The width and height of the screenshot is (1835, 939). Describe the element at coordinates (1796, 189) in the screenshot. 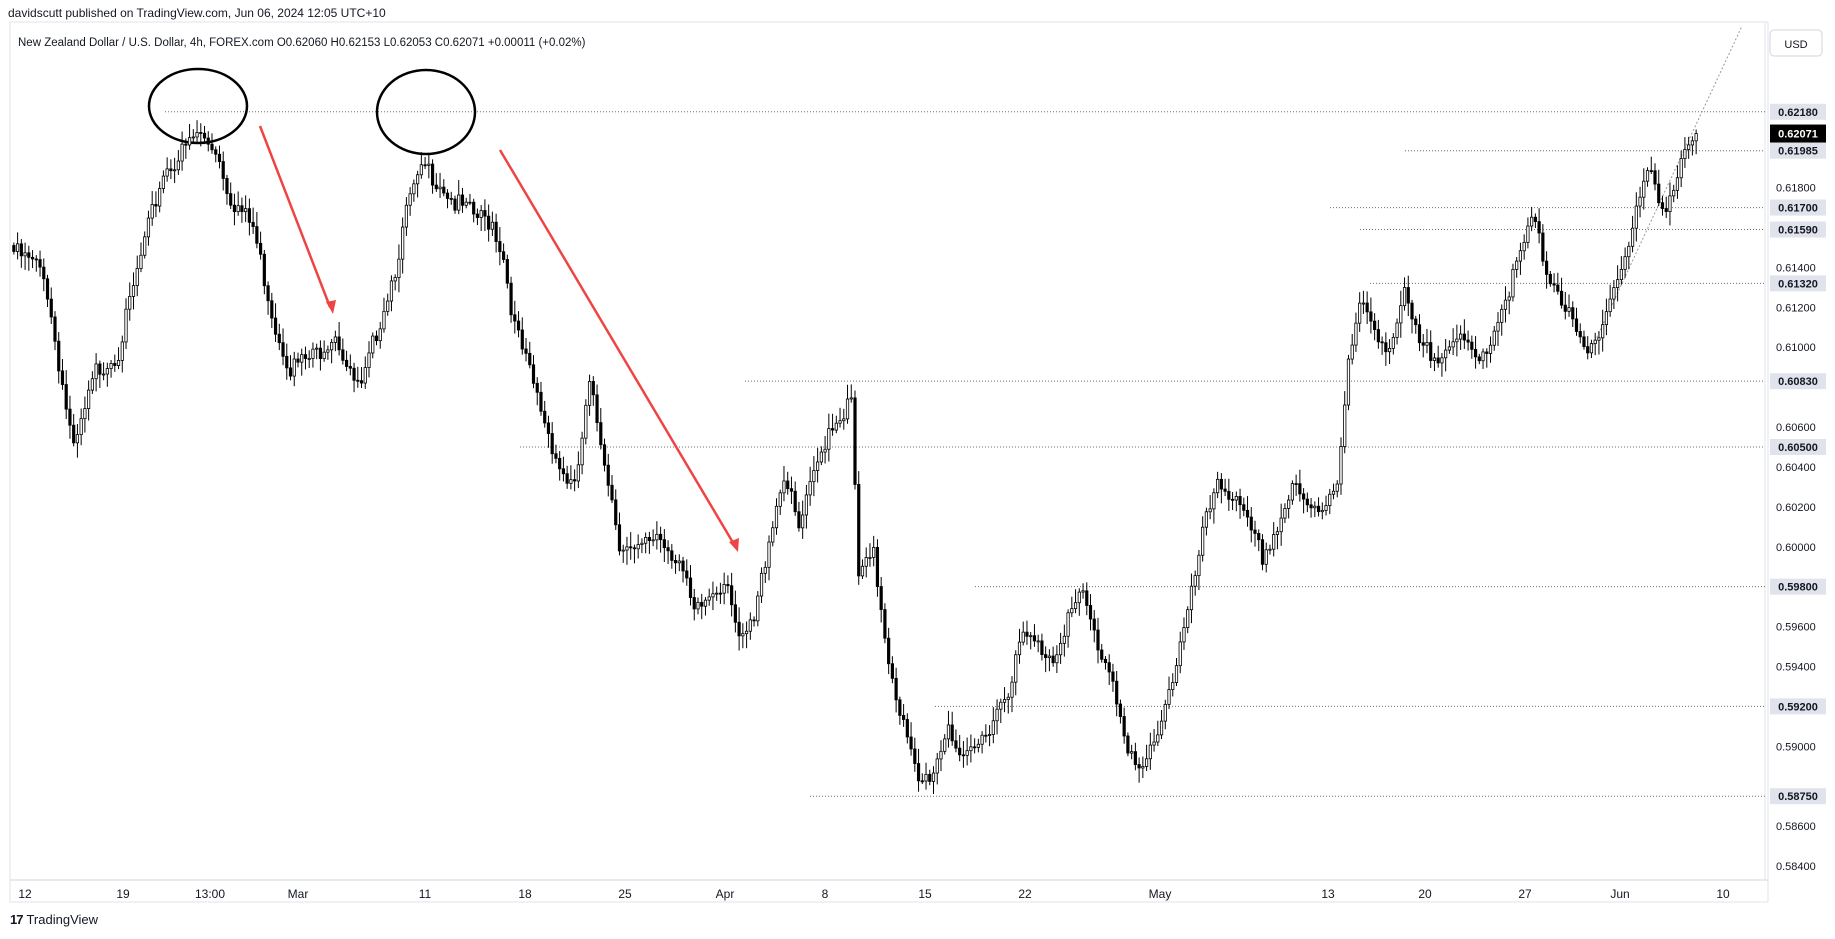

I see `price-tick-label: 0.61800` at that location.